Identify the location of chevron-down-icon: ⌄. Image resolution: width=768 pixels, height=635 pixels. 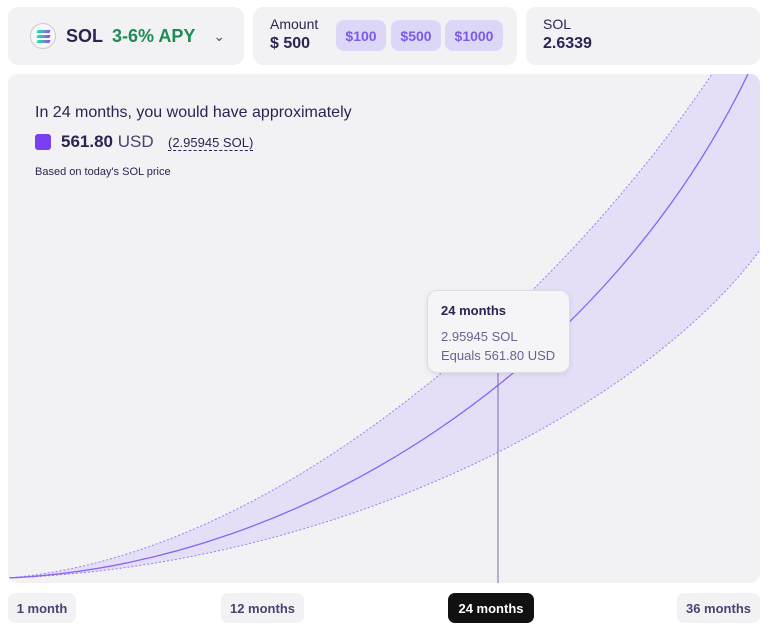
(219, 35).